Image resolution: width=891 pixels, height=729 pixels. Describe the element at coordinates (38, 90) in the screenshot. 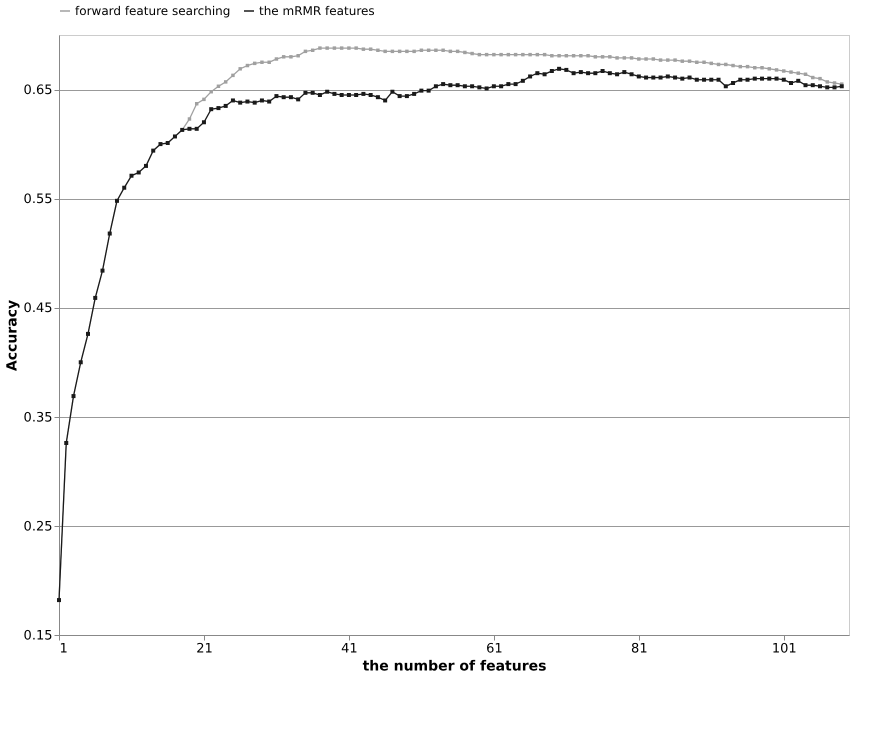

I see `y-tick-label: 0.65` at that location.